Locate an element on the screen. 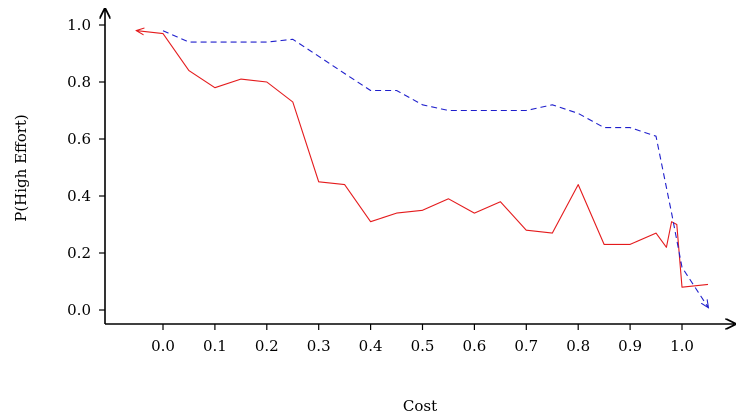  x-tick-label: 0.0 is located at coordinates (163, 346).